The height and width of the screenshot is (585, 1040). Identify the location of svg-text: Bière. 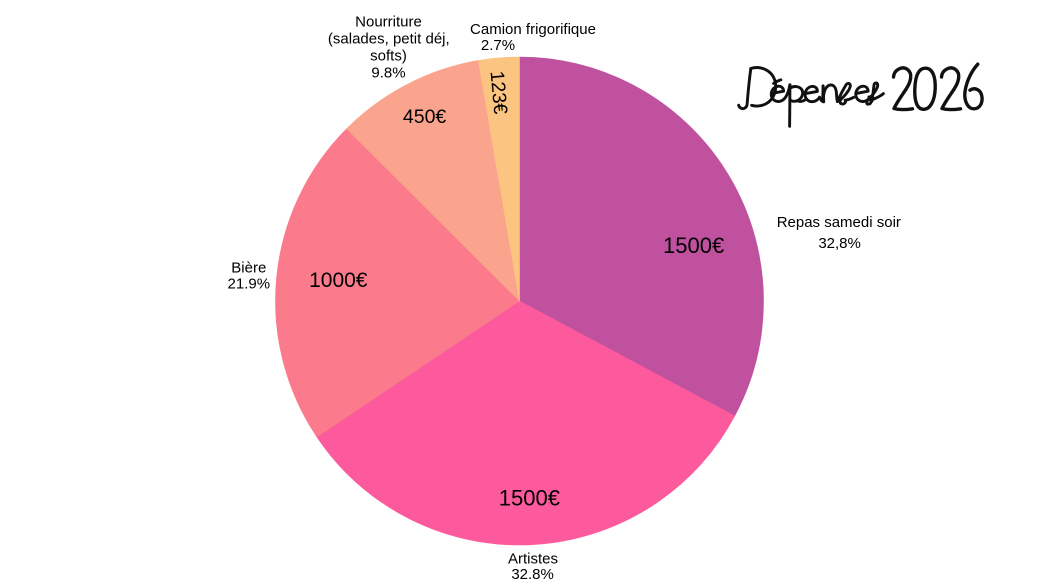
(248, 268).